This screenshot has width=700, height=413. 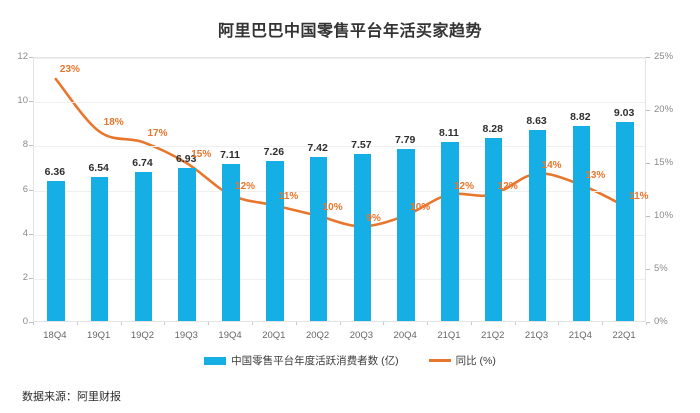 What do you see at coordinates (405, 139) in the screenshot?
I see `bar-value-label-20Q4: 7.79` at bounding box center [405, 139].